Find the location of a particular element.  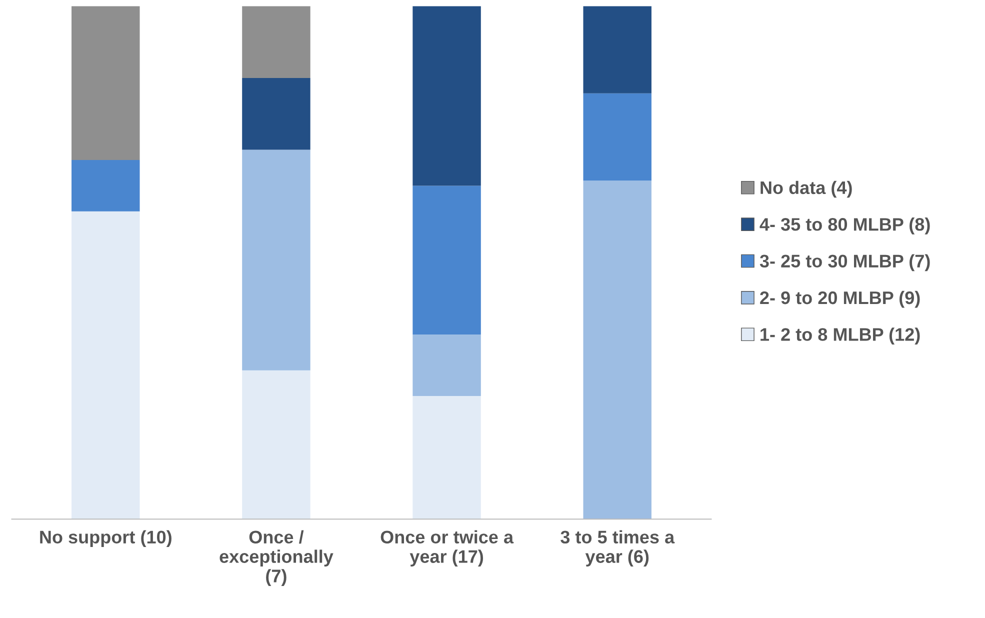

legend-label: 1- 2 to 8 MLBP (12) is located at coordinates (840, 336).